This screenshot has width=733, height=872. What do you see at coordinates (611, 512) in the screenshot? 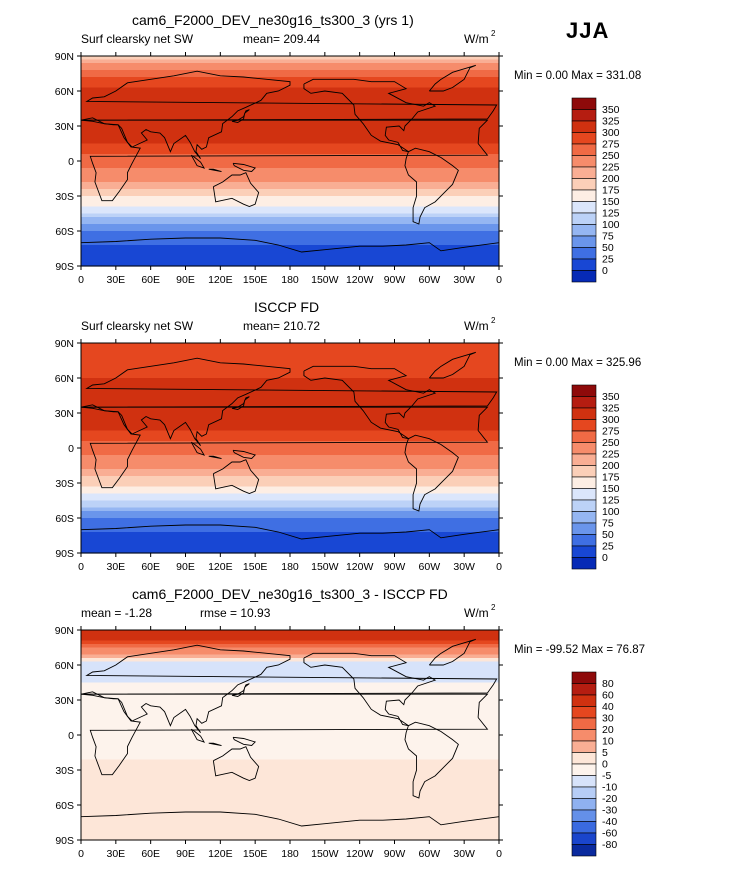
I see `colorbar-label: 100` at bounding box center [611, 512].